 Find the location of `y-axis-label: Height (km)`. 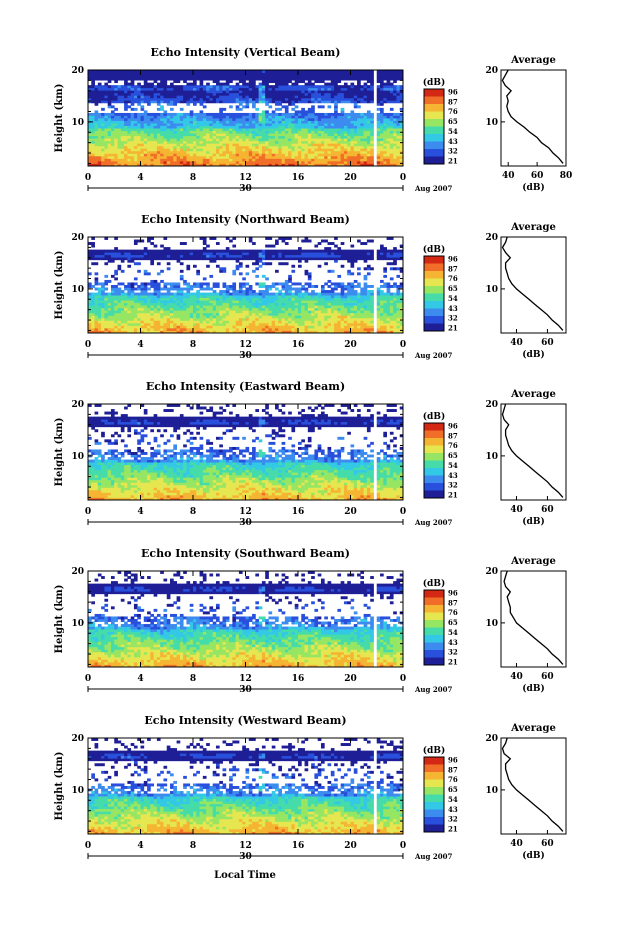

y-axis-label: Height (km) is located at coordinates (59, 285).